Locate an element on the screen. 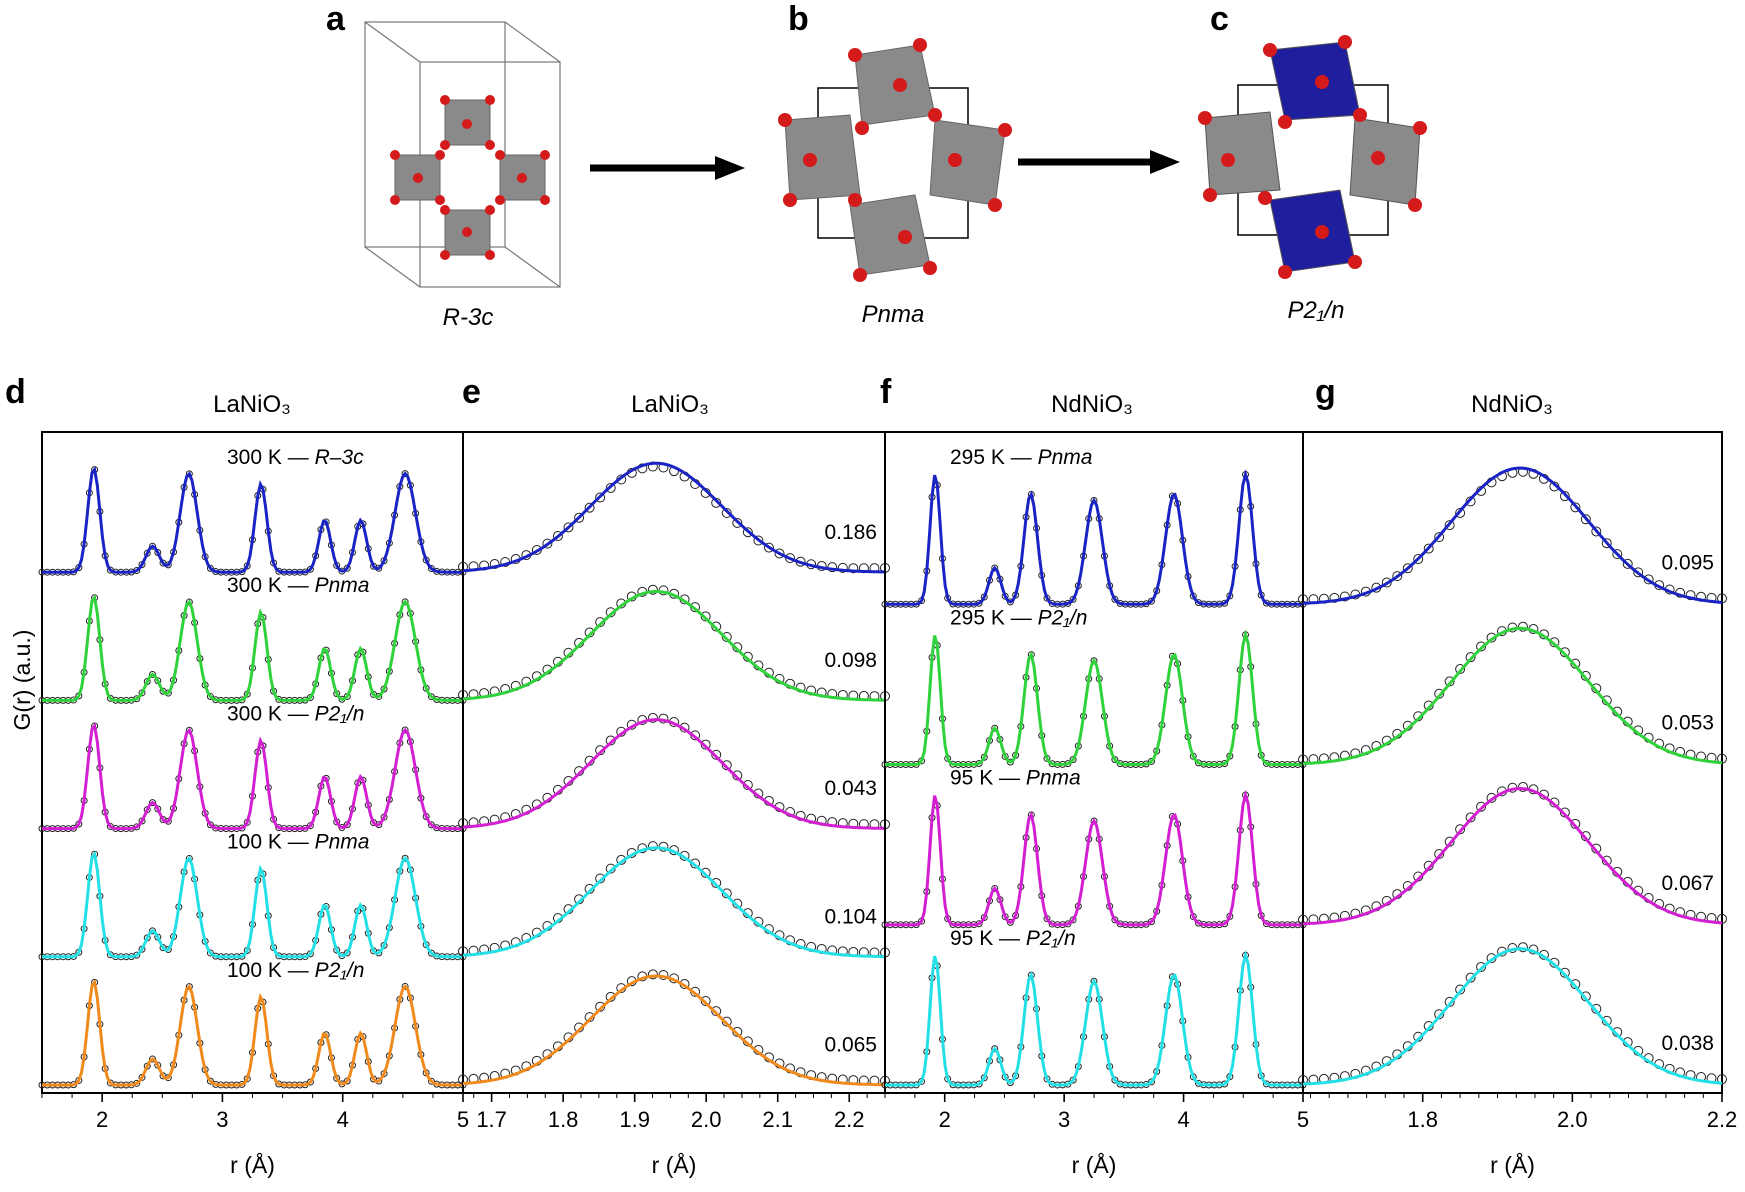  plot-frame is located at coordinates (1512, 762).